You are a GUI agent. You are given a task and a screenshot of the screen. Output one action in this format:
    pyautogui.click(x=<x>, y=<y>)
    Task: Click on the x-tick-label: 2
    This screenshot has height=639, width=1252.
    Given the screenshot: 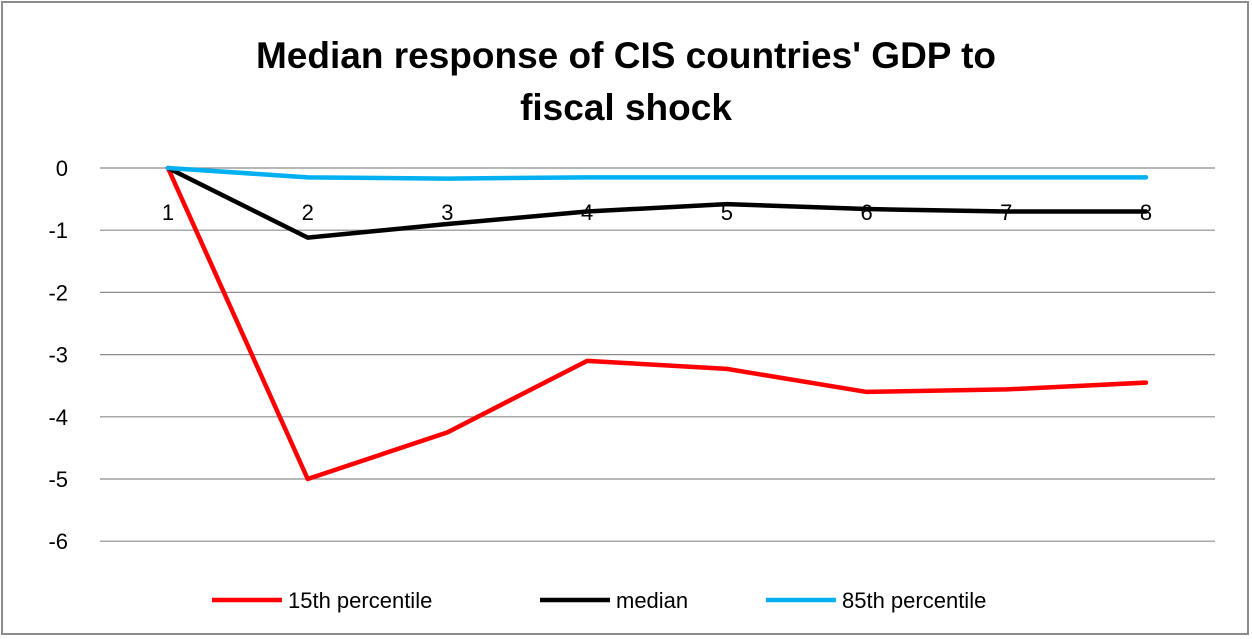 What is the action you would take?
    pyautogui.click(x=308, y=212)
    